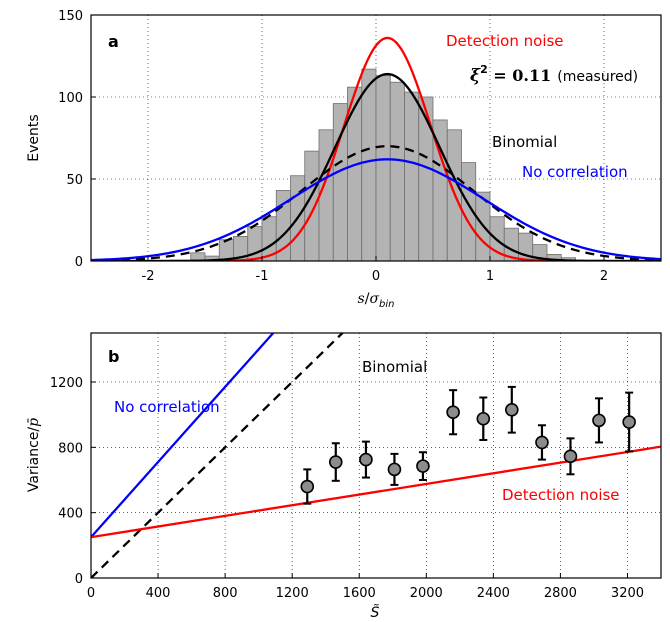  Describe the element at coordinates (627, 593) in the screenshot. I see `panel-b-xtick-label: 3200` at that location.